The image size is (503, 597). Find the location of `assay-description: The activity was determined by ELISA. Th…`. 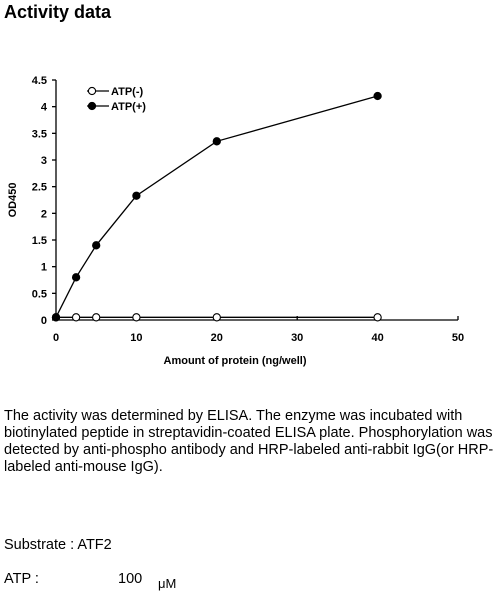

assay-description: The activity was determined by ELISA. Th… is located at coordinates (249, 441).